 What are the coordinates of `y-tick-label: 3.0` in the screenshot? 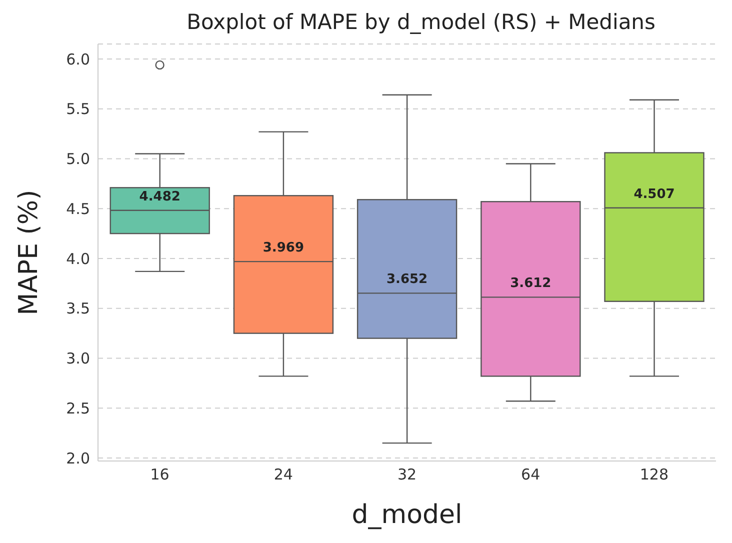 It's located at (78, 359).